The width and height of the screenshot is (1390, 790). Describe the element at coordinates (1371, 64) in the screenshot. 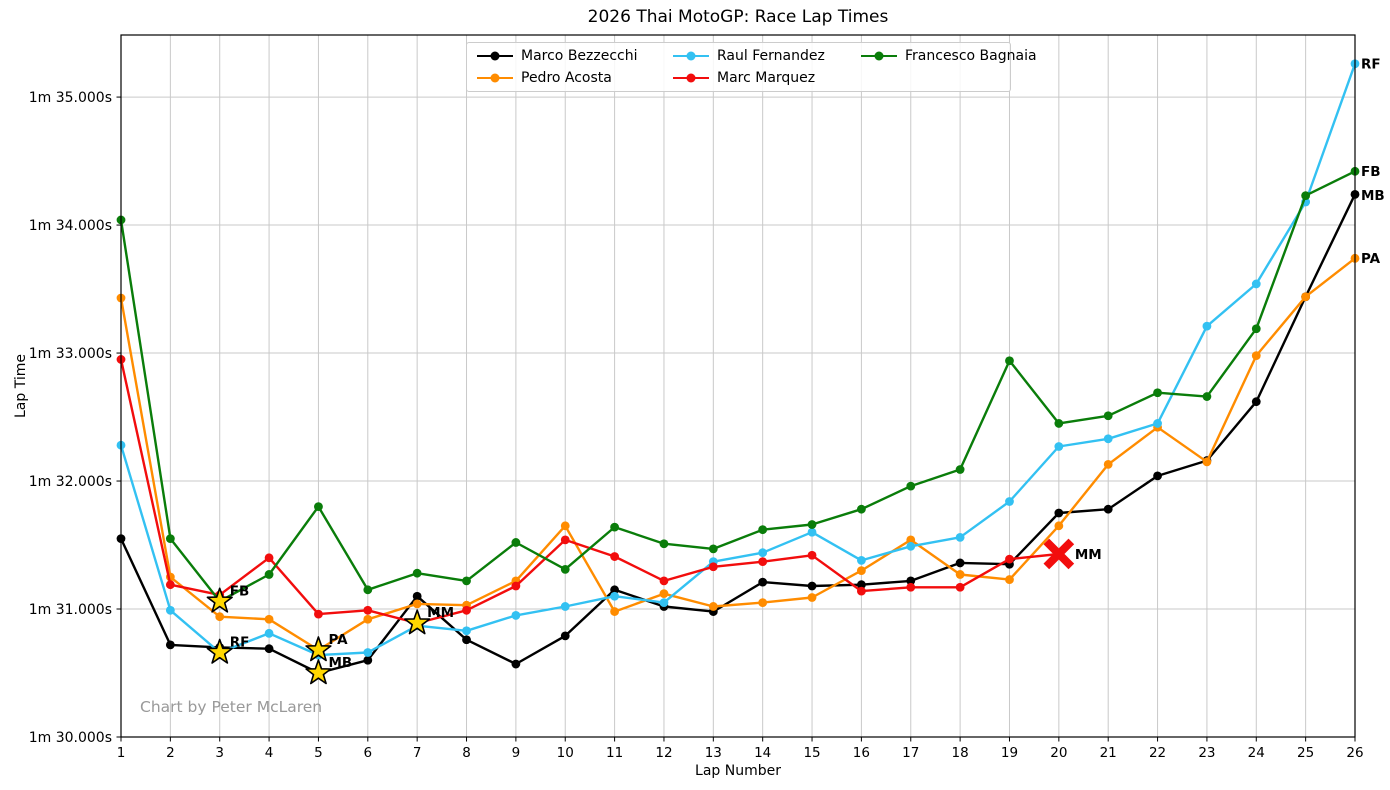

I see `end-label-rf: RF` at that location.